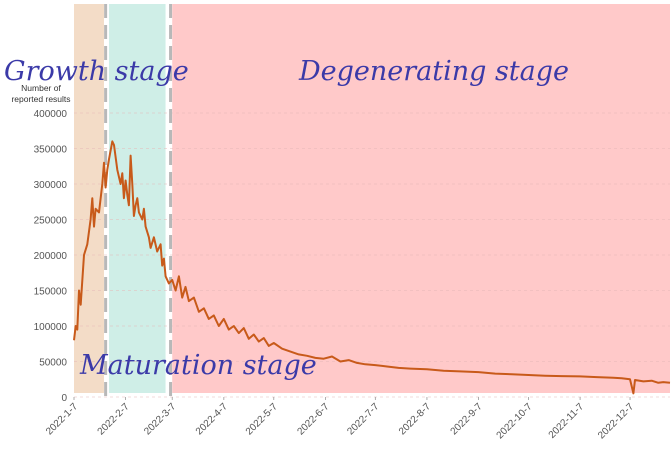 The width and height of the screenshot is (672, 450). What do you see at coordinates (160, 419) in the screenshot?
I see `x-tick-label: 2022-3-7` at bounding box center [160, 419].